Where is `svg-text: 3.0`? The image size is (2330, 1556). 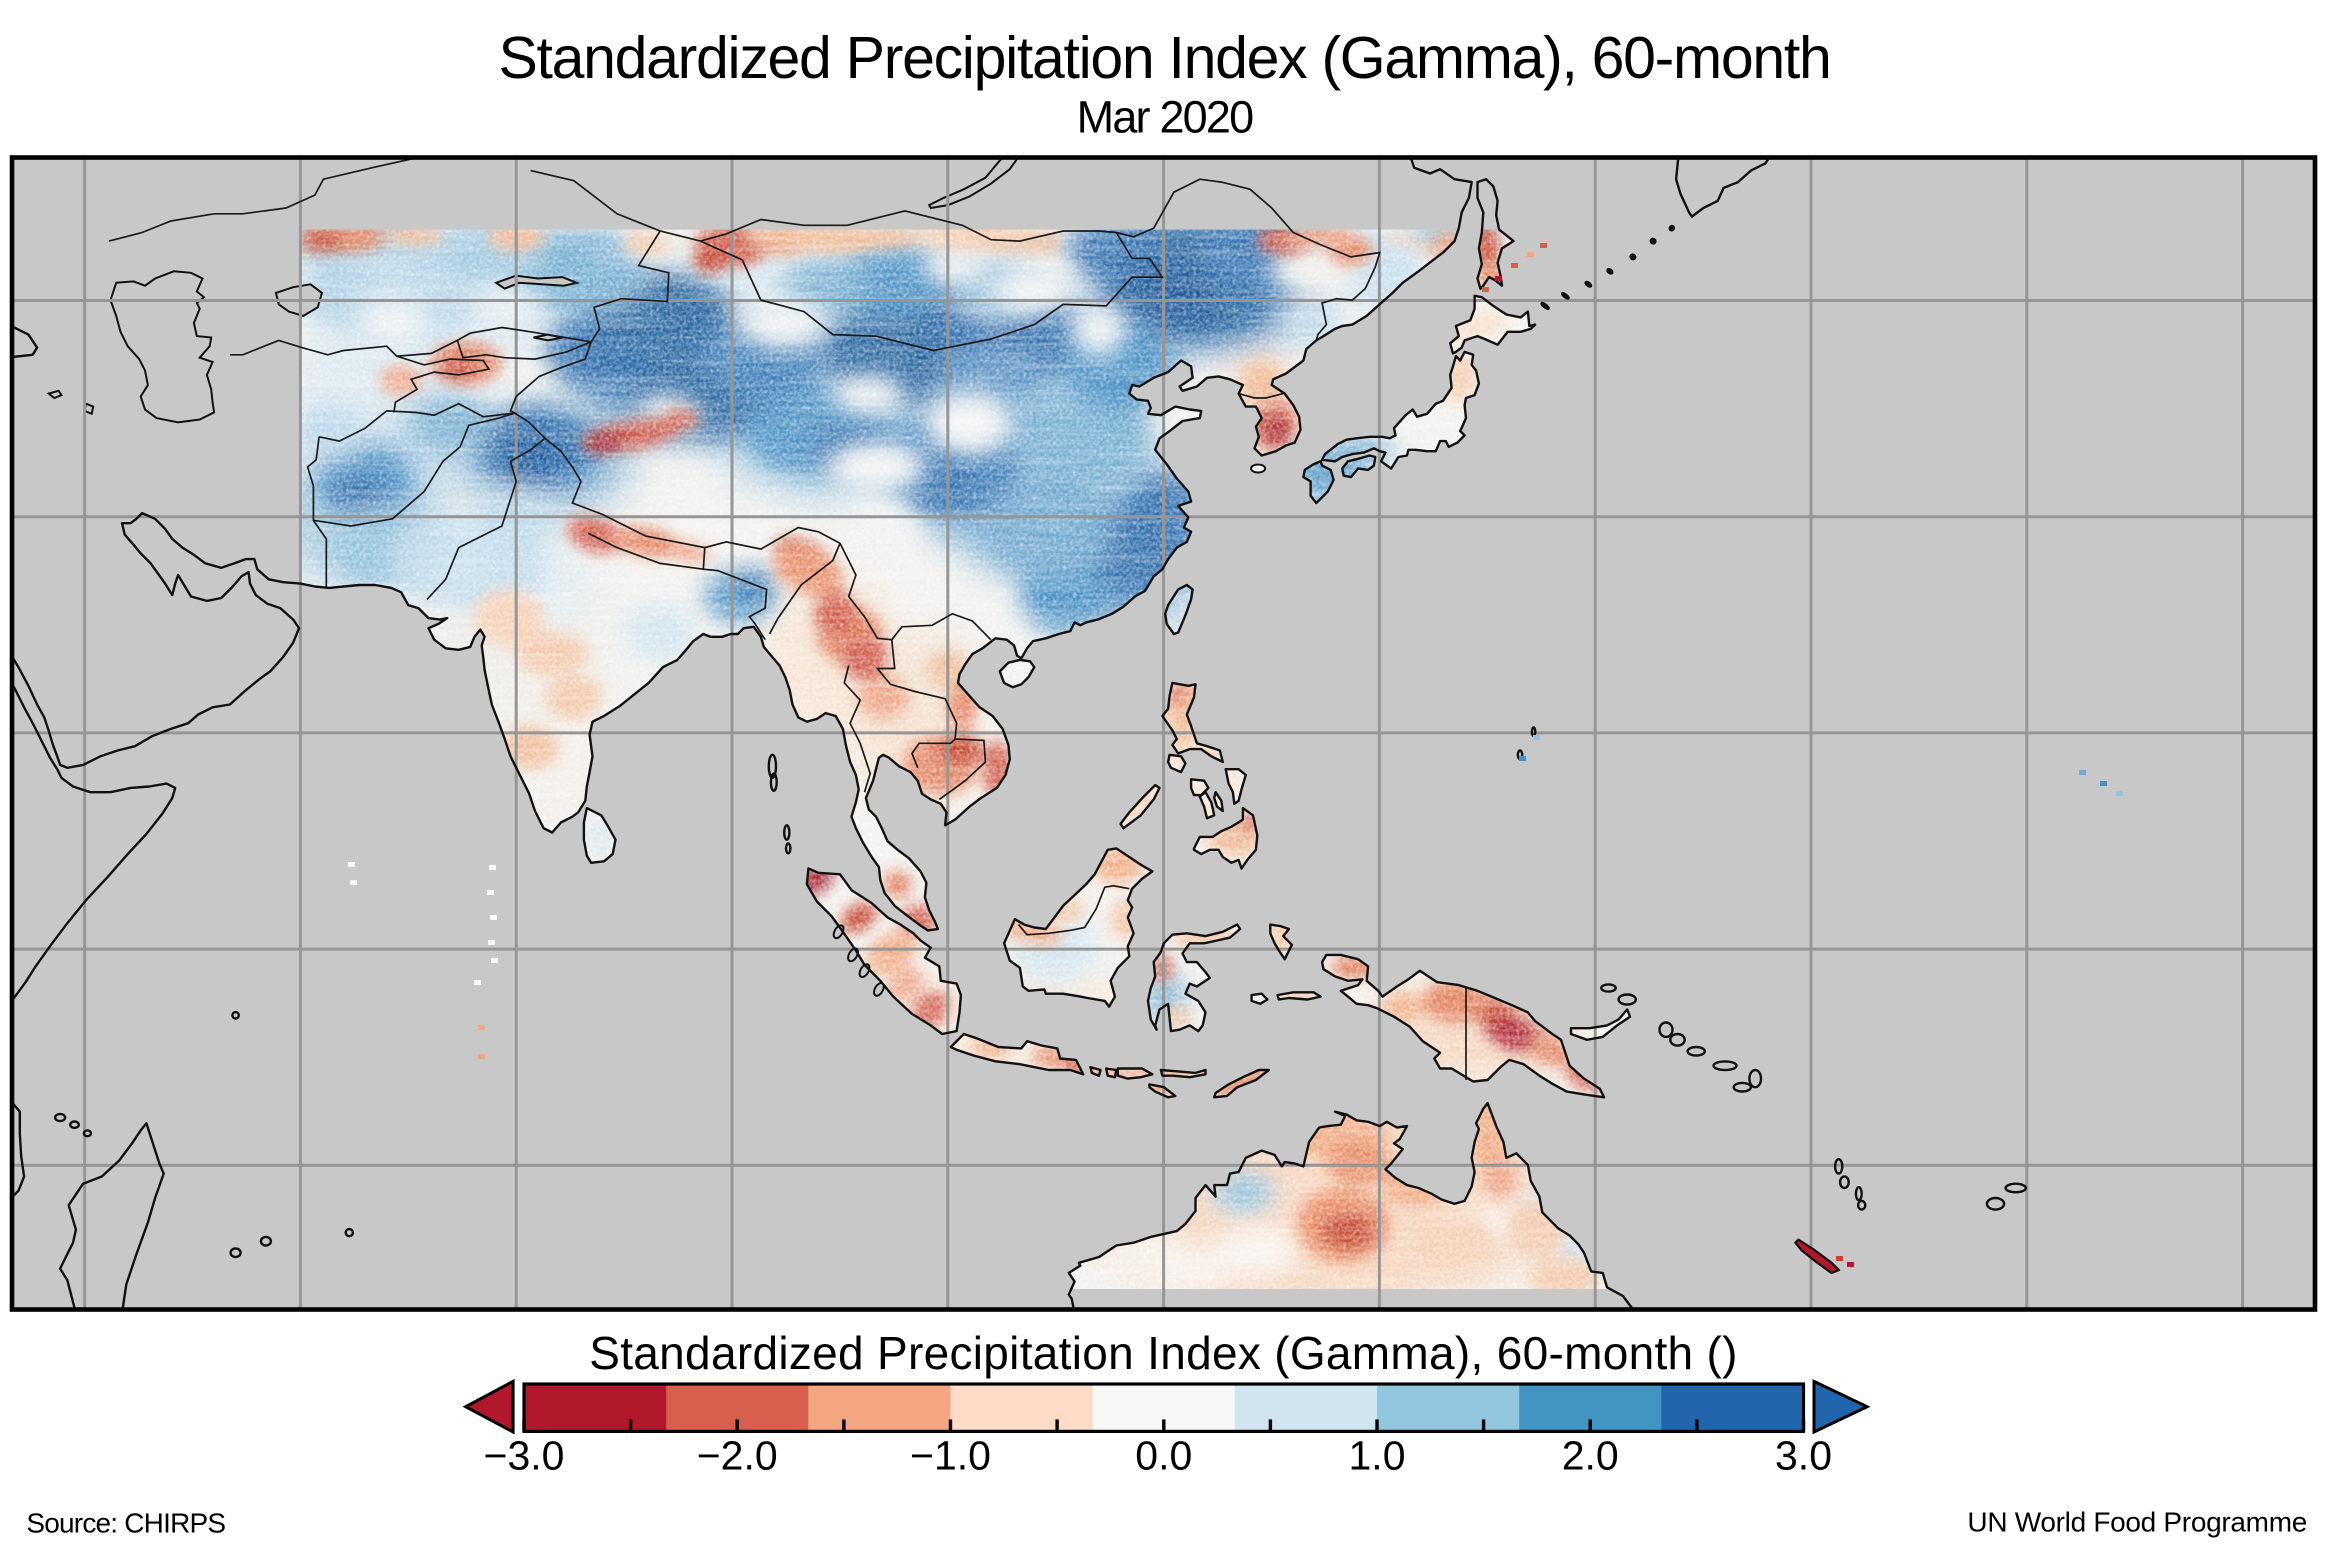
svg-text: 3.0 is located at coordinates (1803, 1456).